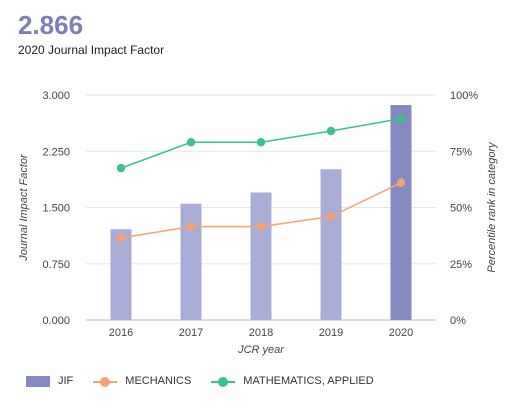  What do you see at coordinates (461, 265) in the screenshot?
I see `y2-tick-label: 25%` at bounding box center [461, 265].